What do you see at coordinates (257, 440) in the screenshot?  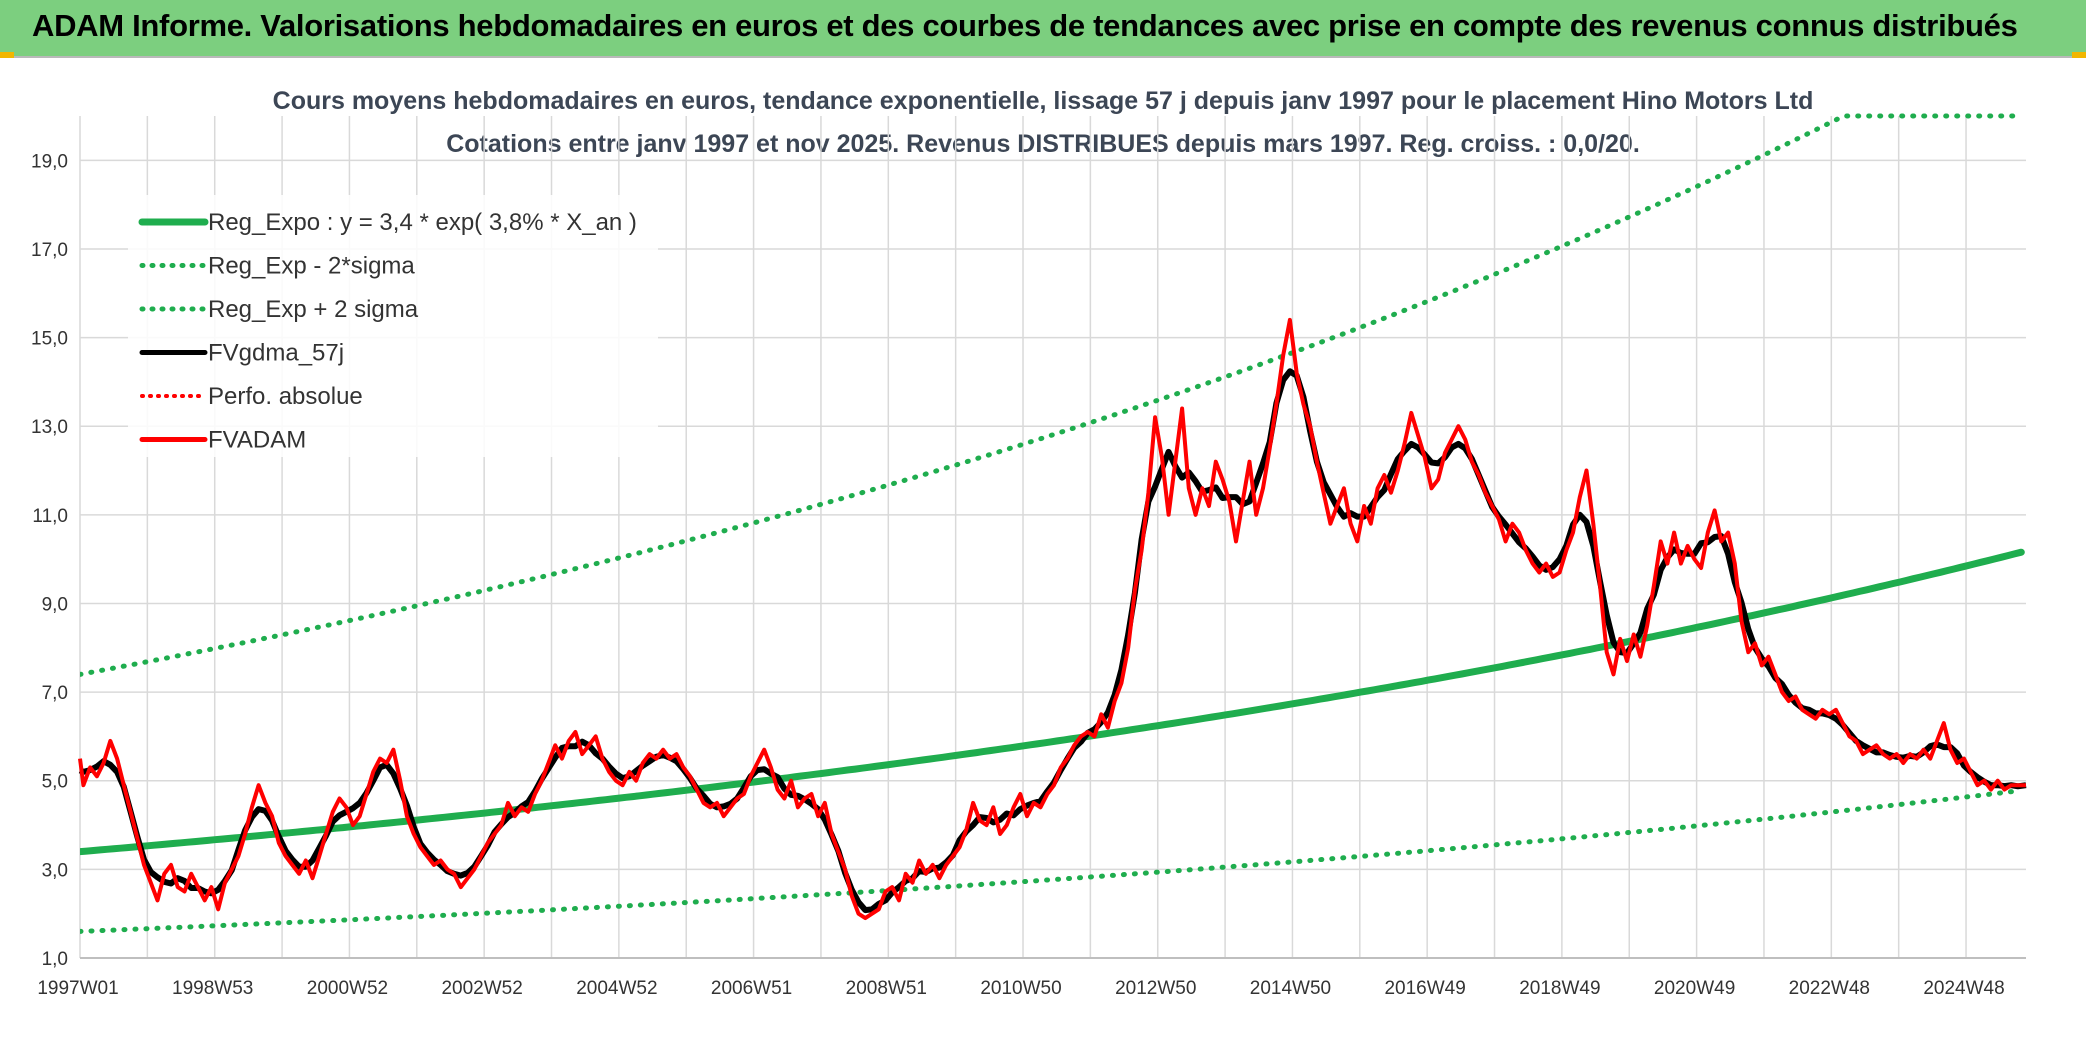 I see `legend-label: FVADAM` at bounding box center [257, 440].